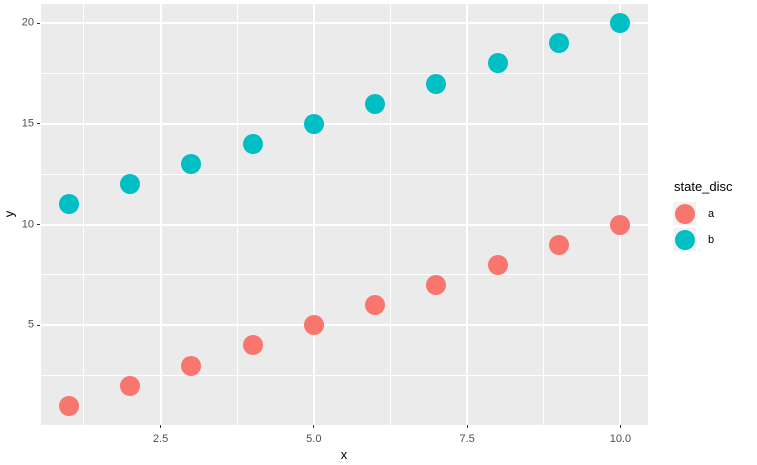 The image size is (757, 465). I want to click on legend-title: state_disc, so click(703, 186).